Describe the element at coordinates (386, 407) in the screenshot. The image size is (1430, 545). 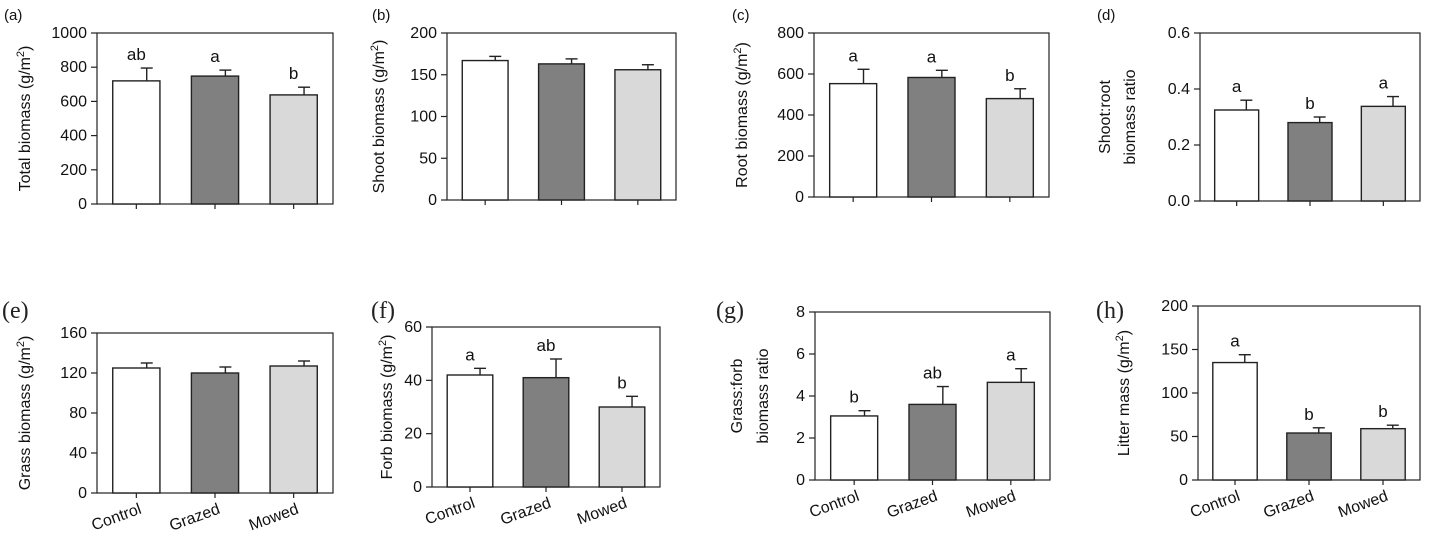
I see `y-axis-label: Forb biomass (g/m2)` at that location.